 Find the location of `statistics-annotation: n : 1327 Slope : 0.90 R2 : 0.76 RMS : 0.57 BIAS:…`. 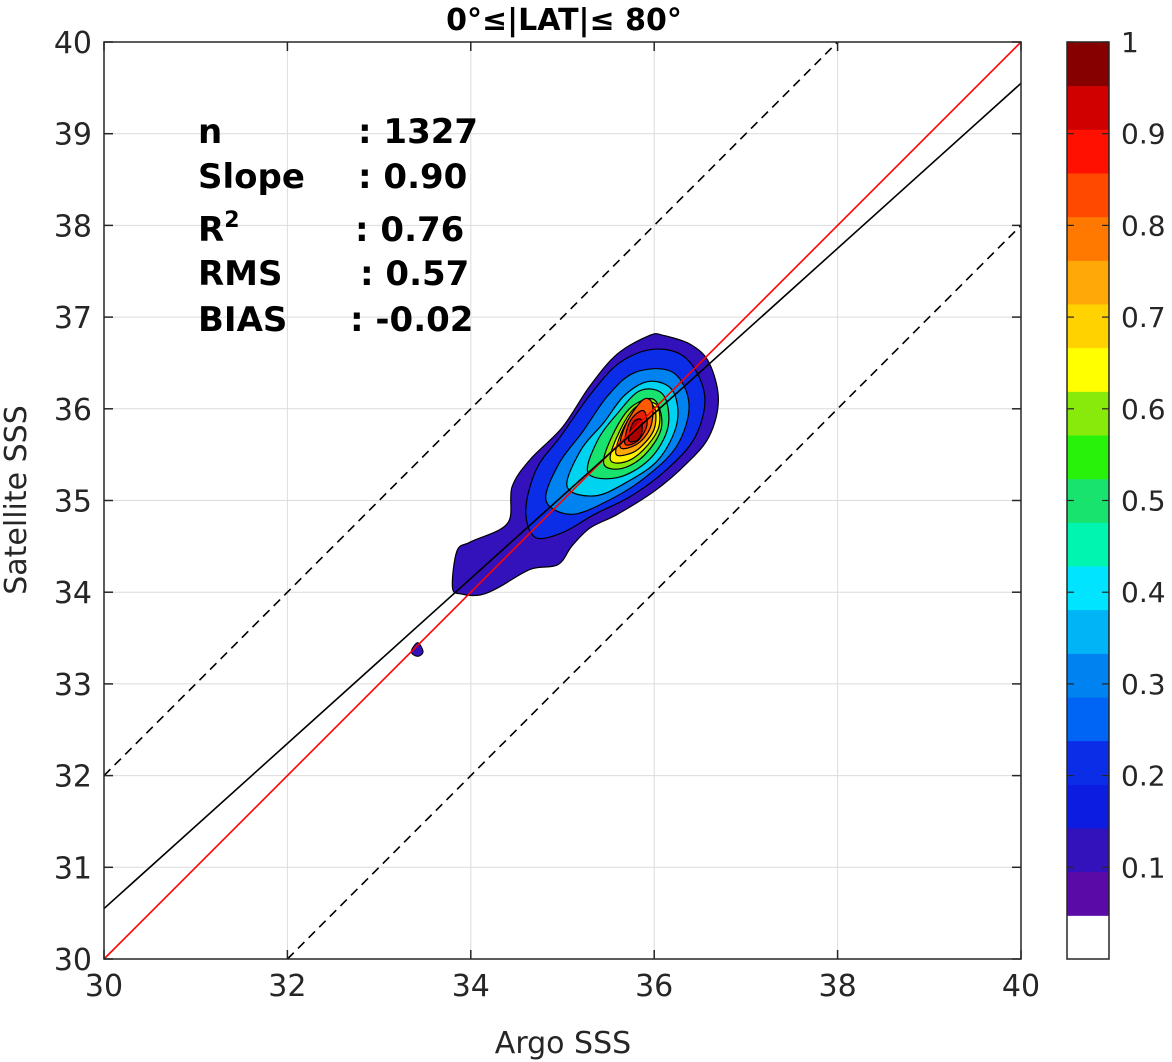

statistics-annotation: n : 1327 Slope : 0.90 R2 : 0.76 RMS : 0.57 BIAS:… is located at coordinates (338, 226).